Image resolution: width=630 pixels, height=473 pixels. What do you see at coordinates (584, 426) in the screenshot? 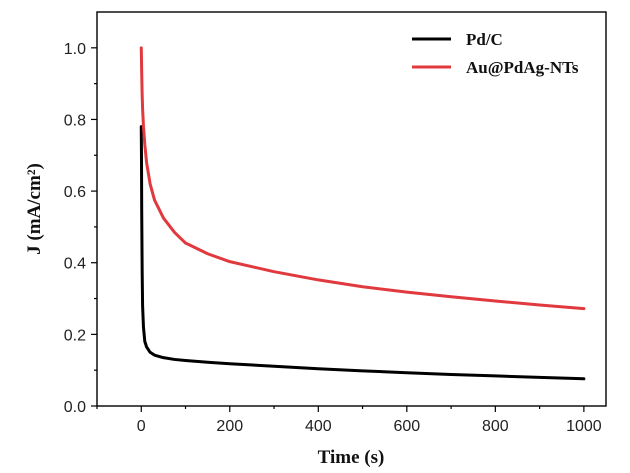
I see `x-tick-label: 1000` at bounding box center [584, 426].